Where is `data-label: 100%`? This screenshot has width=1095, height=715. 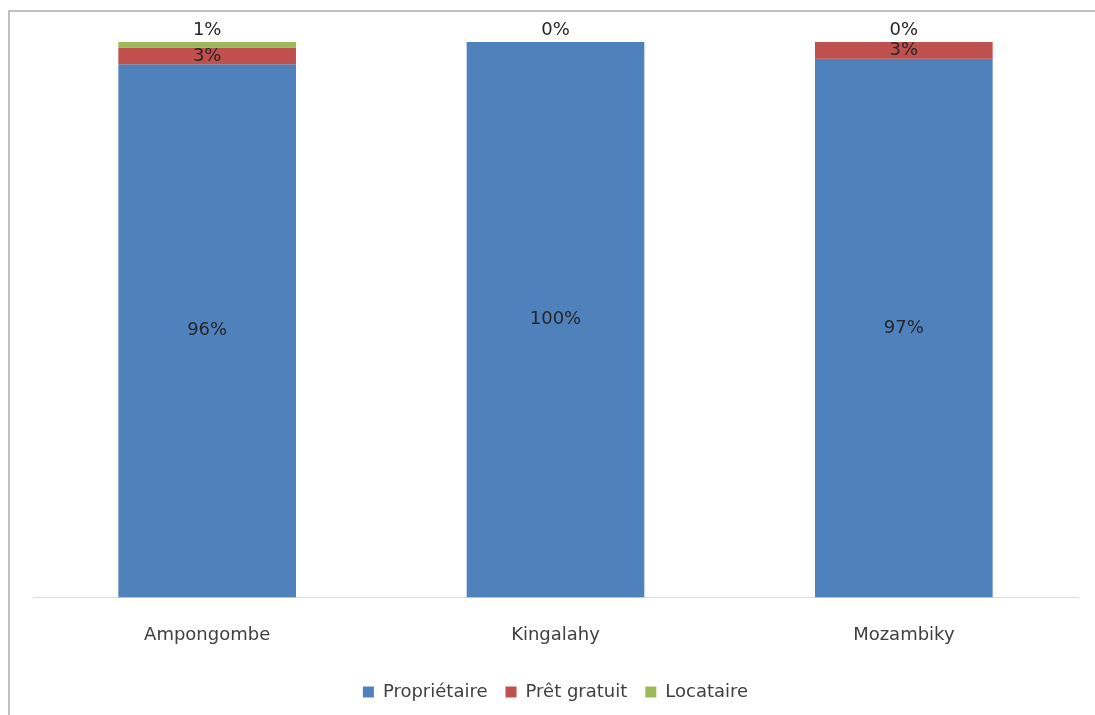
data-label: 100% is located at coordinates (555, 318).